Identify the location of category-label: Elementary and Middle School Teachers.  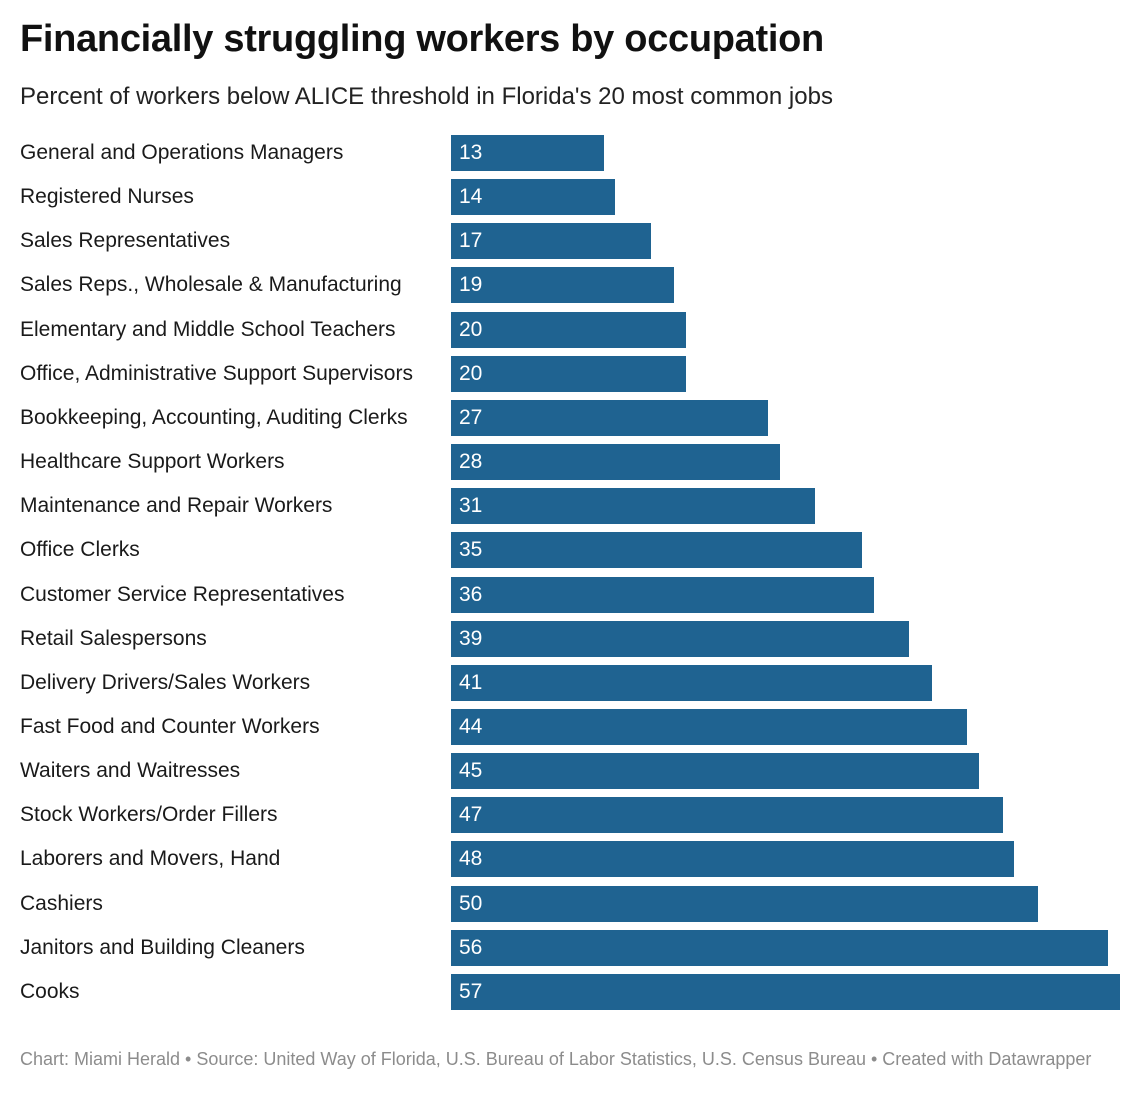
(208, 329).